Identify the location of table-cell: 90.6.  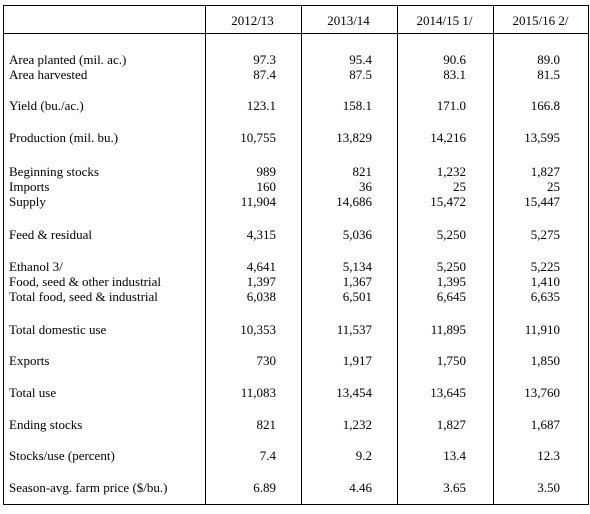
(454, 59).